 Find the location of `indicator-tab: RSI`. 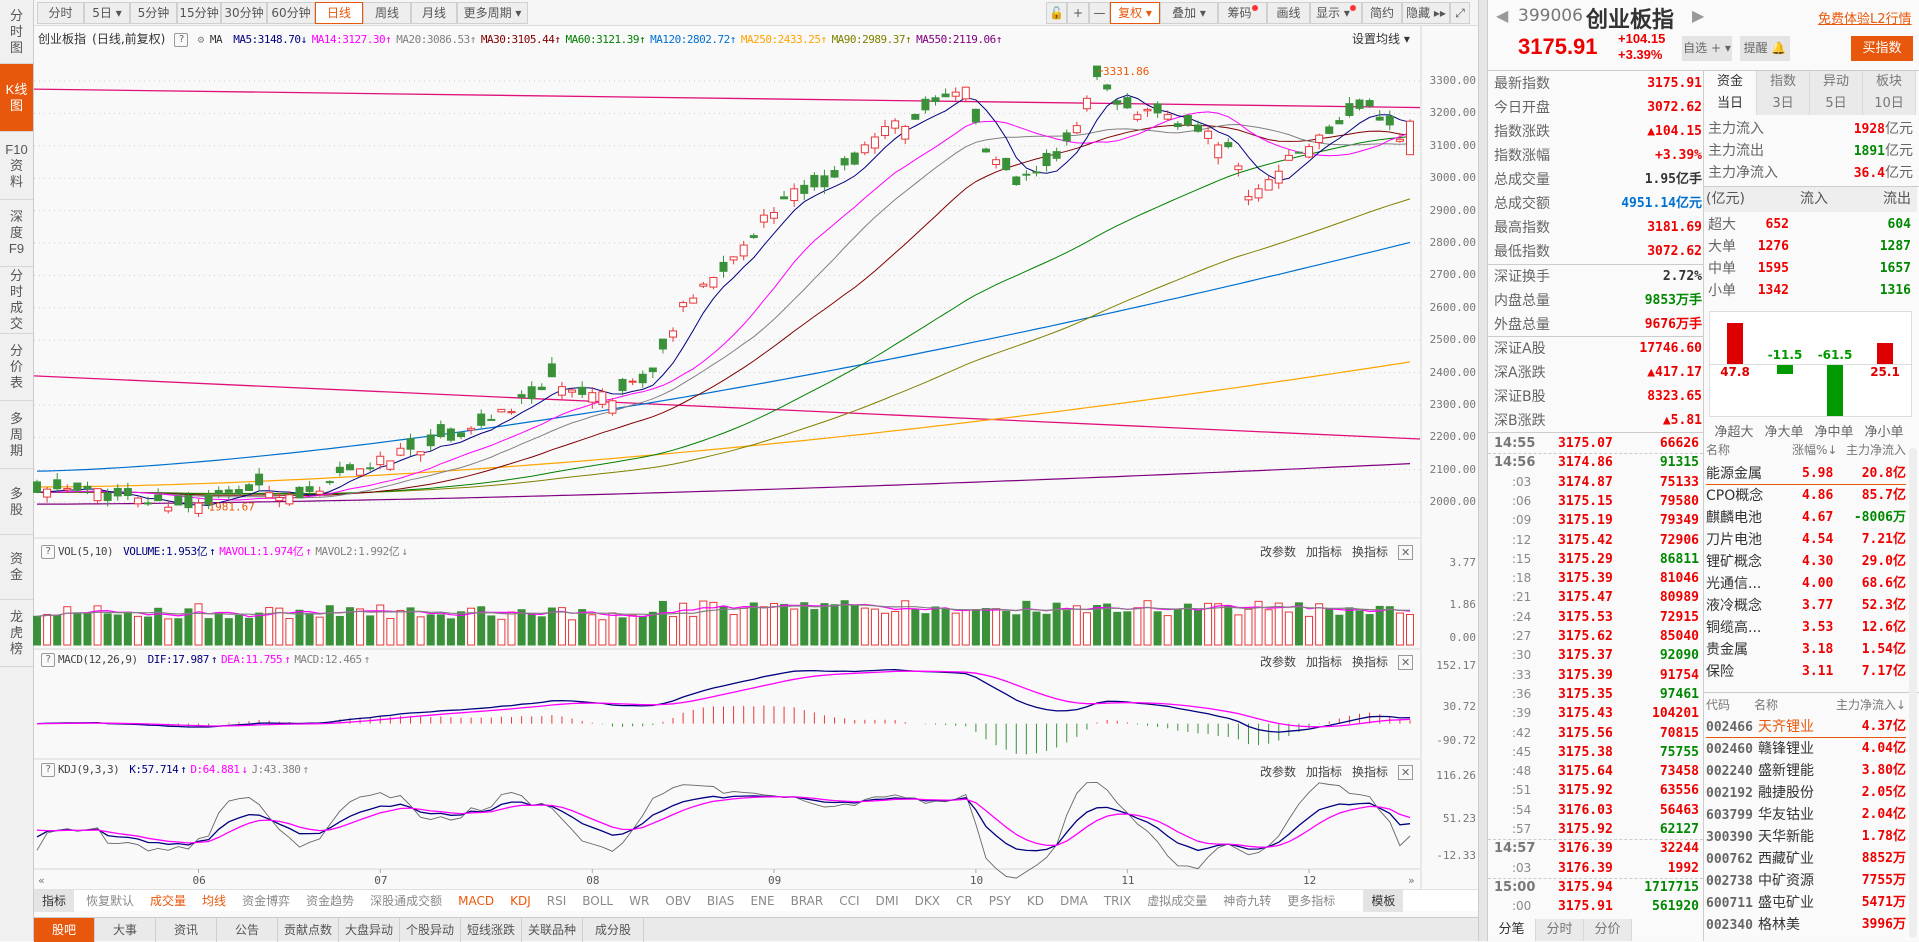

indicator-tab: RSI is located at coordinates (556, 901).